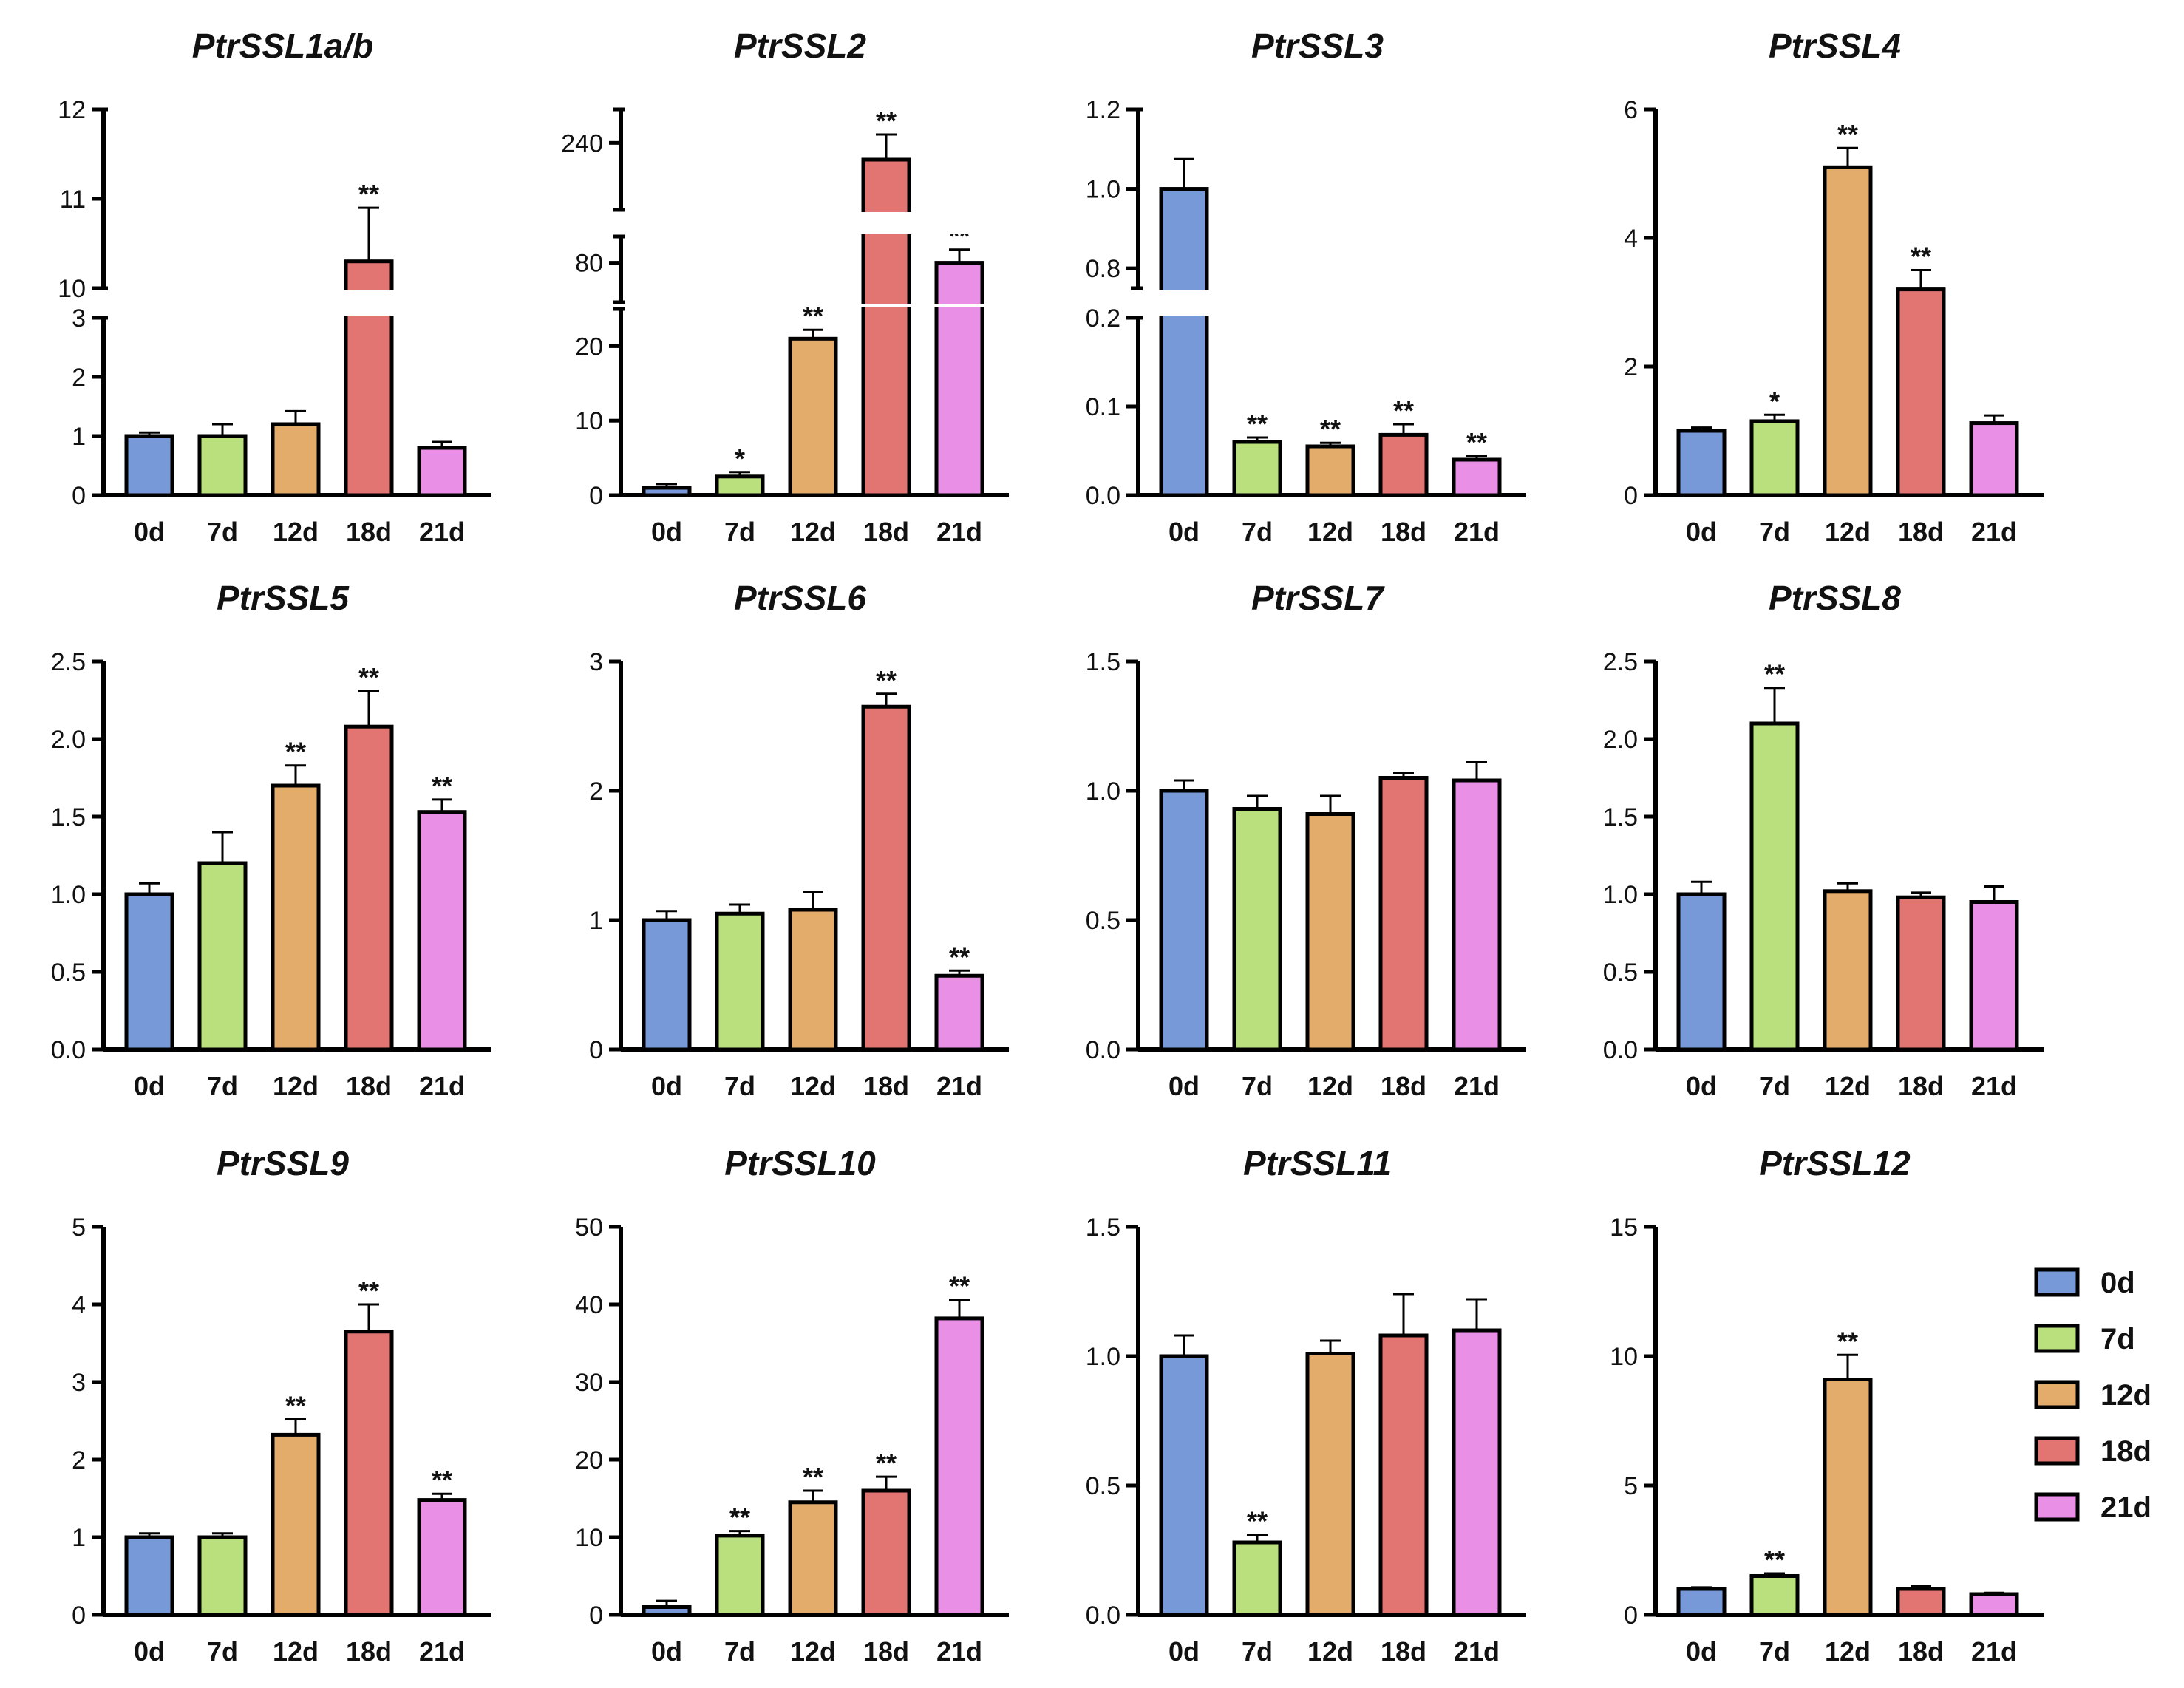  What do you see at coordinates (2057, 1394) in the screenshot?
I see `legend-swatch-12d` at bounding box center [2057, 1394].